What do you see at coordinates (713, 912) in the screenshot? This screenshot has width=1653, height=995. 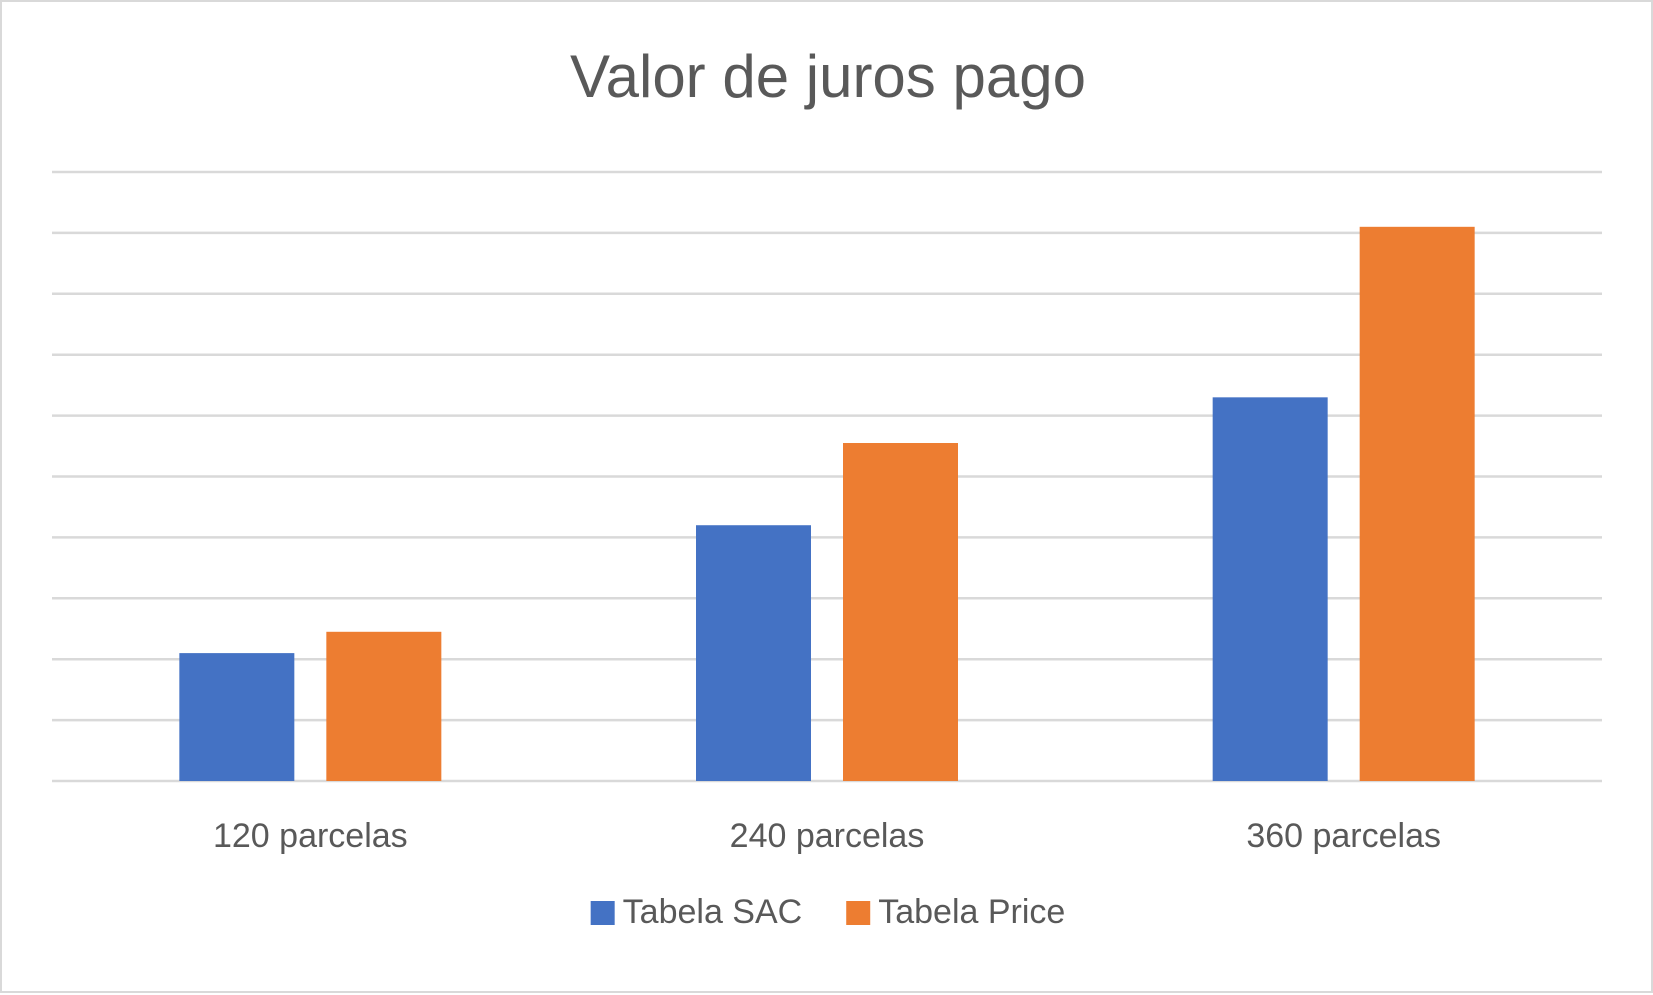 I see `legend-label-tabela-sac: Tabela SAC` at bounding box center [713, 912].